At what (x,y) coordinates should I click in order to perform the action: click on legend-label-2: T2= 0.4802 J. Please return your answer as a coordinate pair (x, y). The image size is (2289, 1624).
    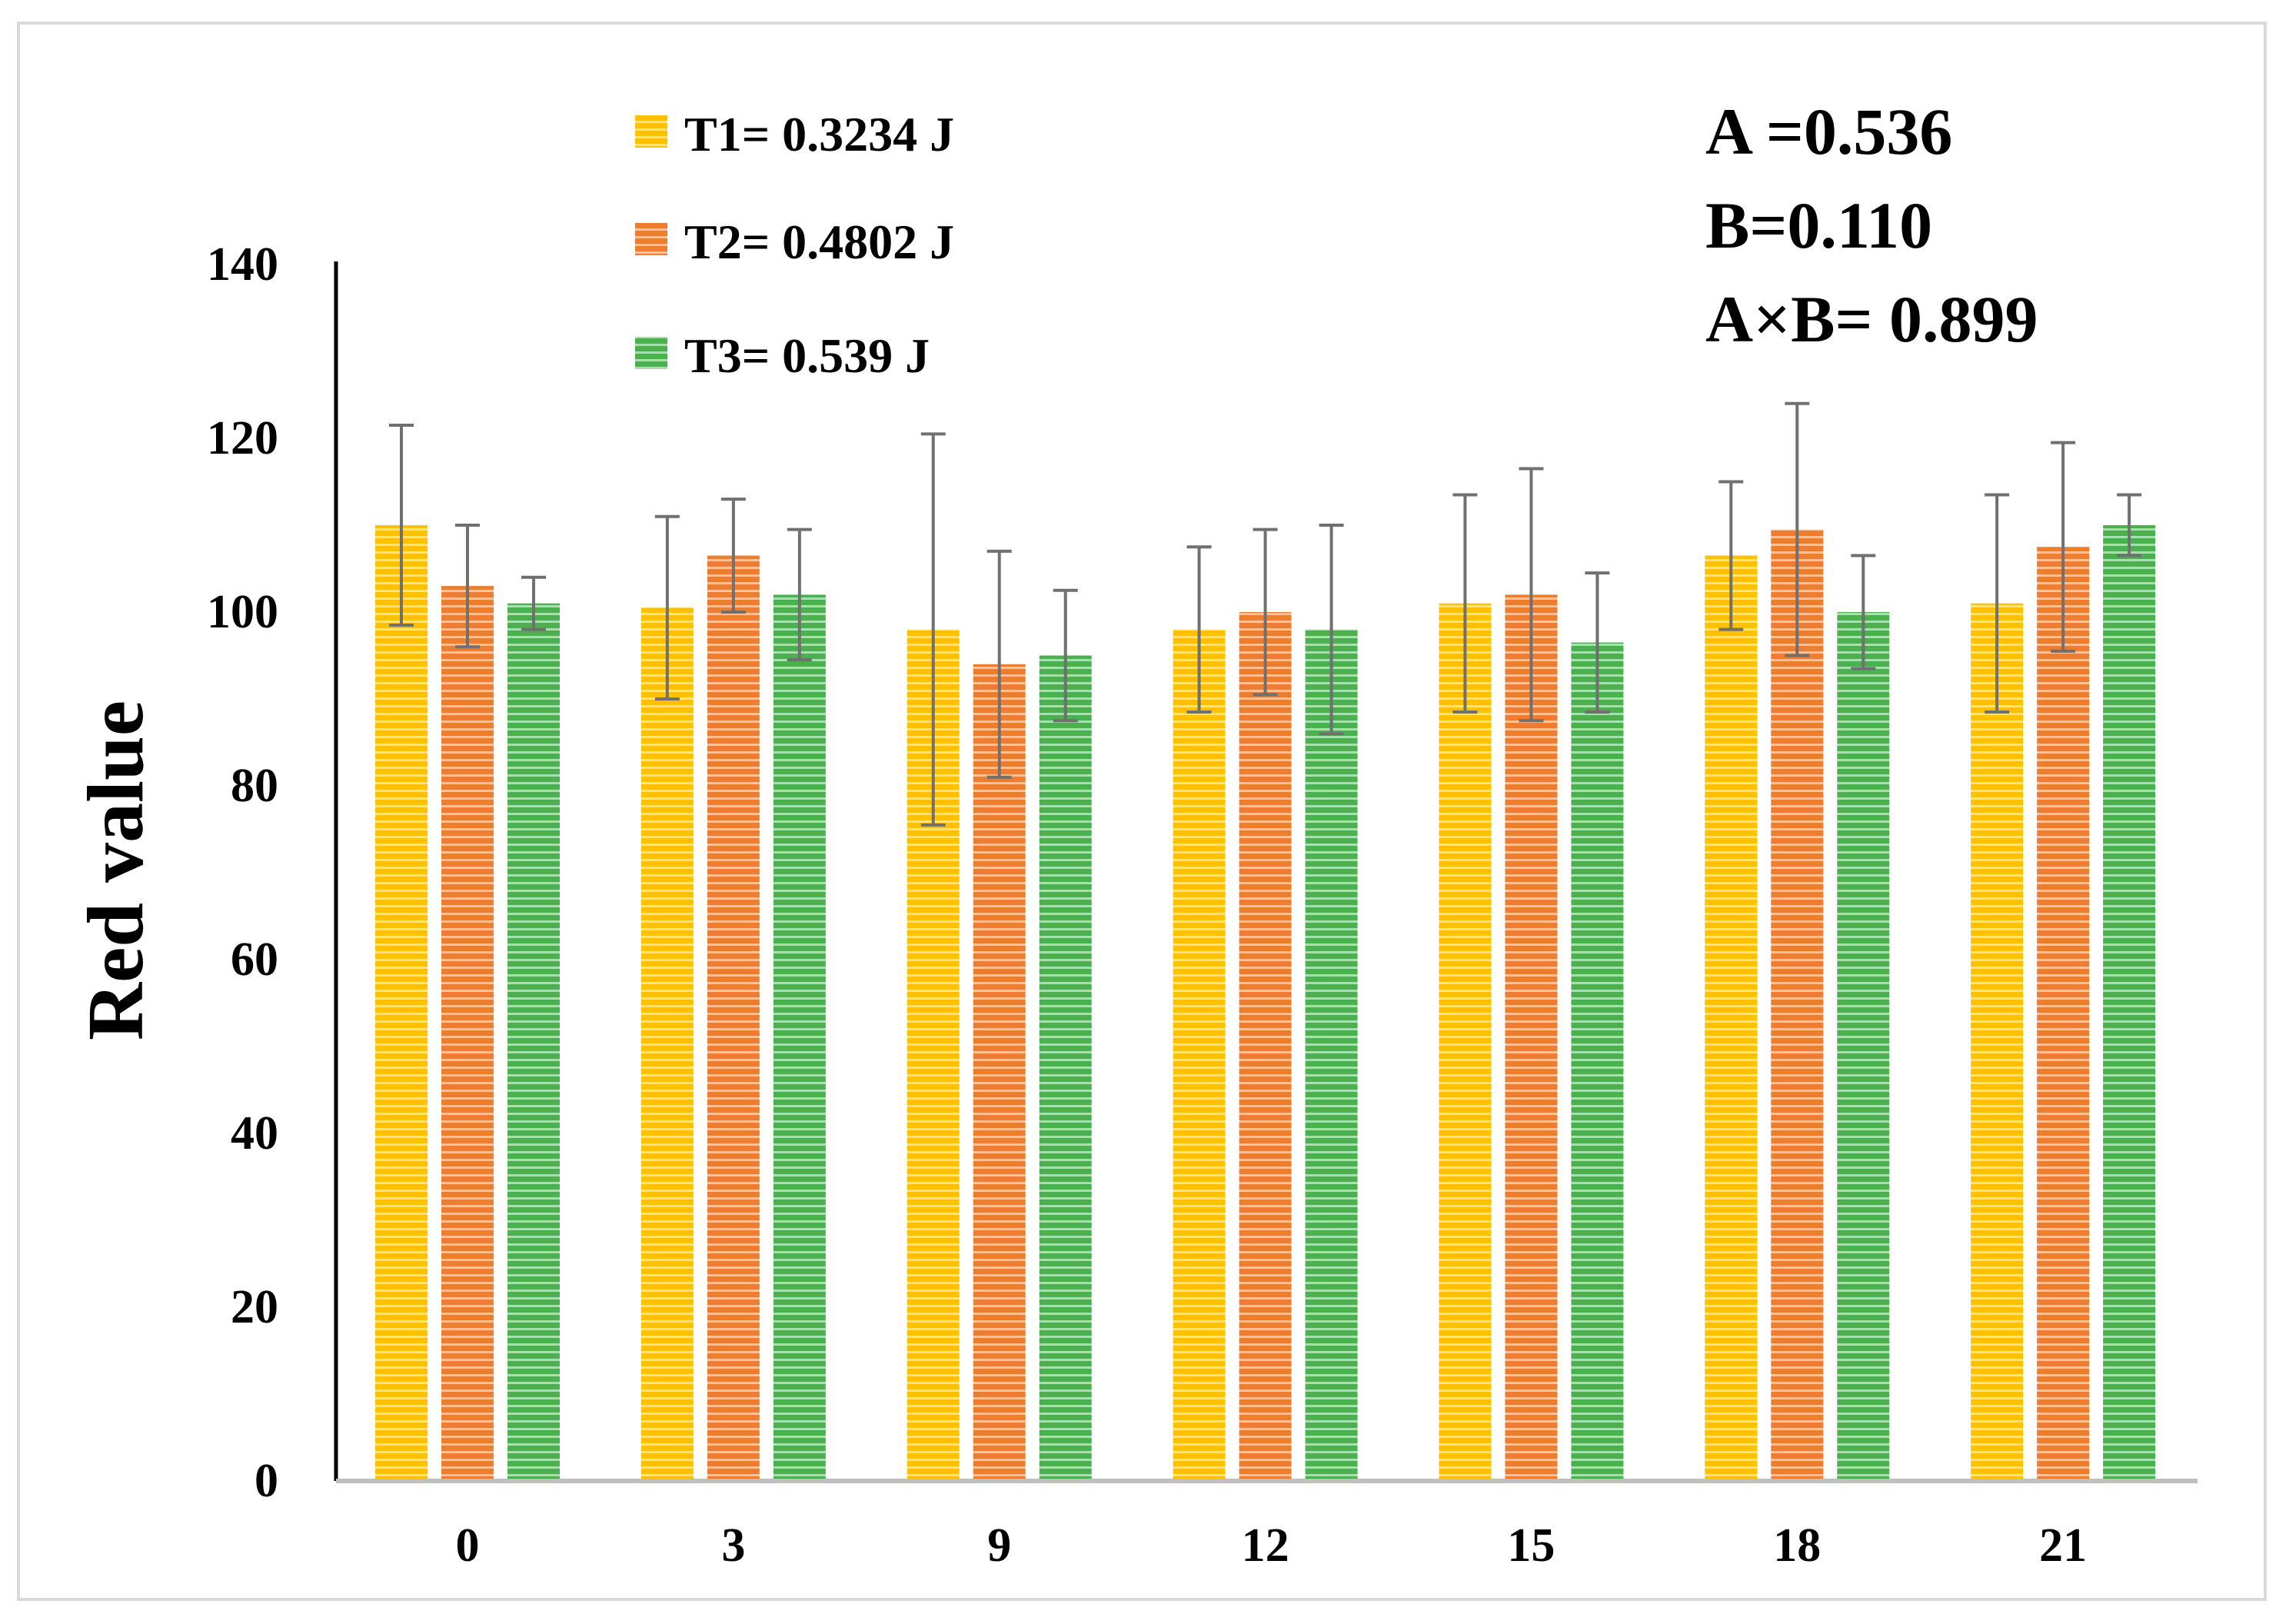
    Looking at the image, I should click on (819, 242).